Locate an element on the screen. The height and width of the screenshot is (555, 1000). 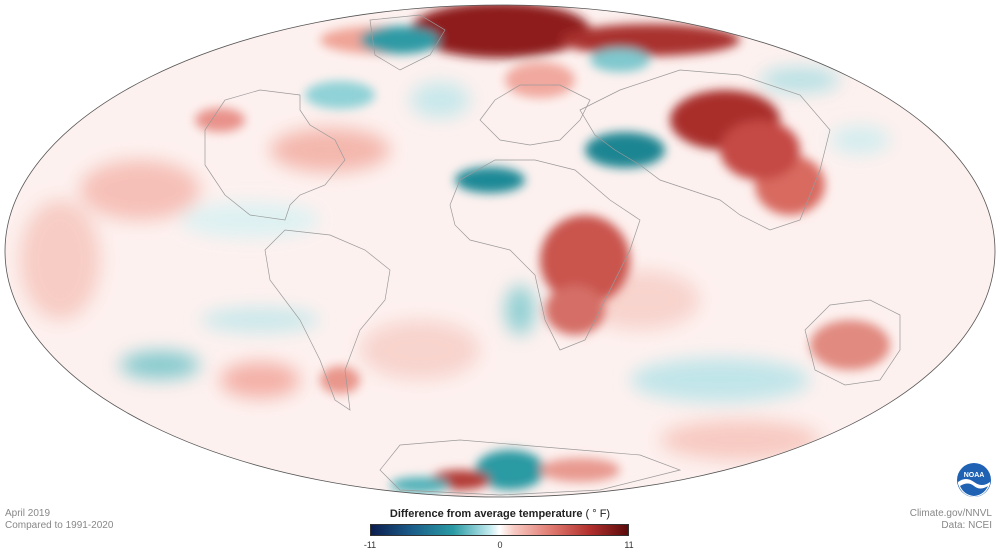
map-metadata-right: Climate.gov/NNVL Data: NCEI is located at coordinates (951, 520).